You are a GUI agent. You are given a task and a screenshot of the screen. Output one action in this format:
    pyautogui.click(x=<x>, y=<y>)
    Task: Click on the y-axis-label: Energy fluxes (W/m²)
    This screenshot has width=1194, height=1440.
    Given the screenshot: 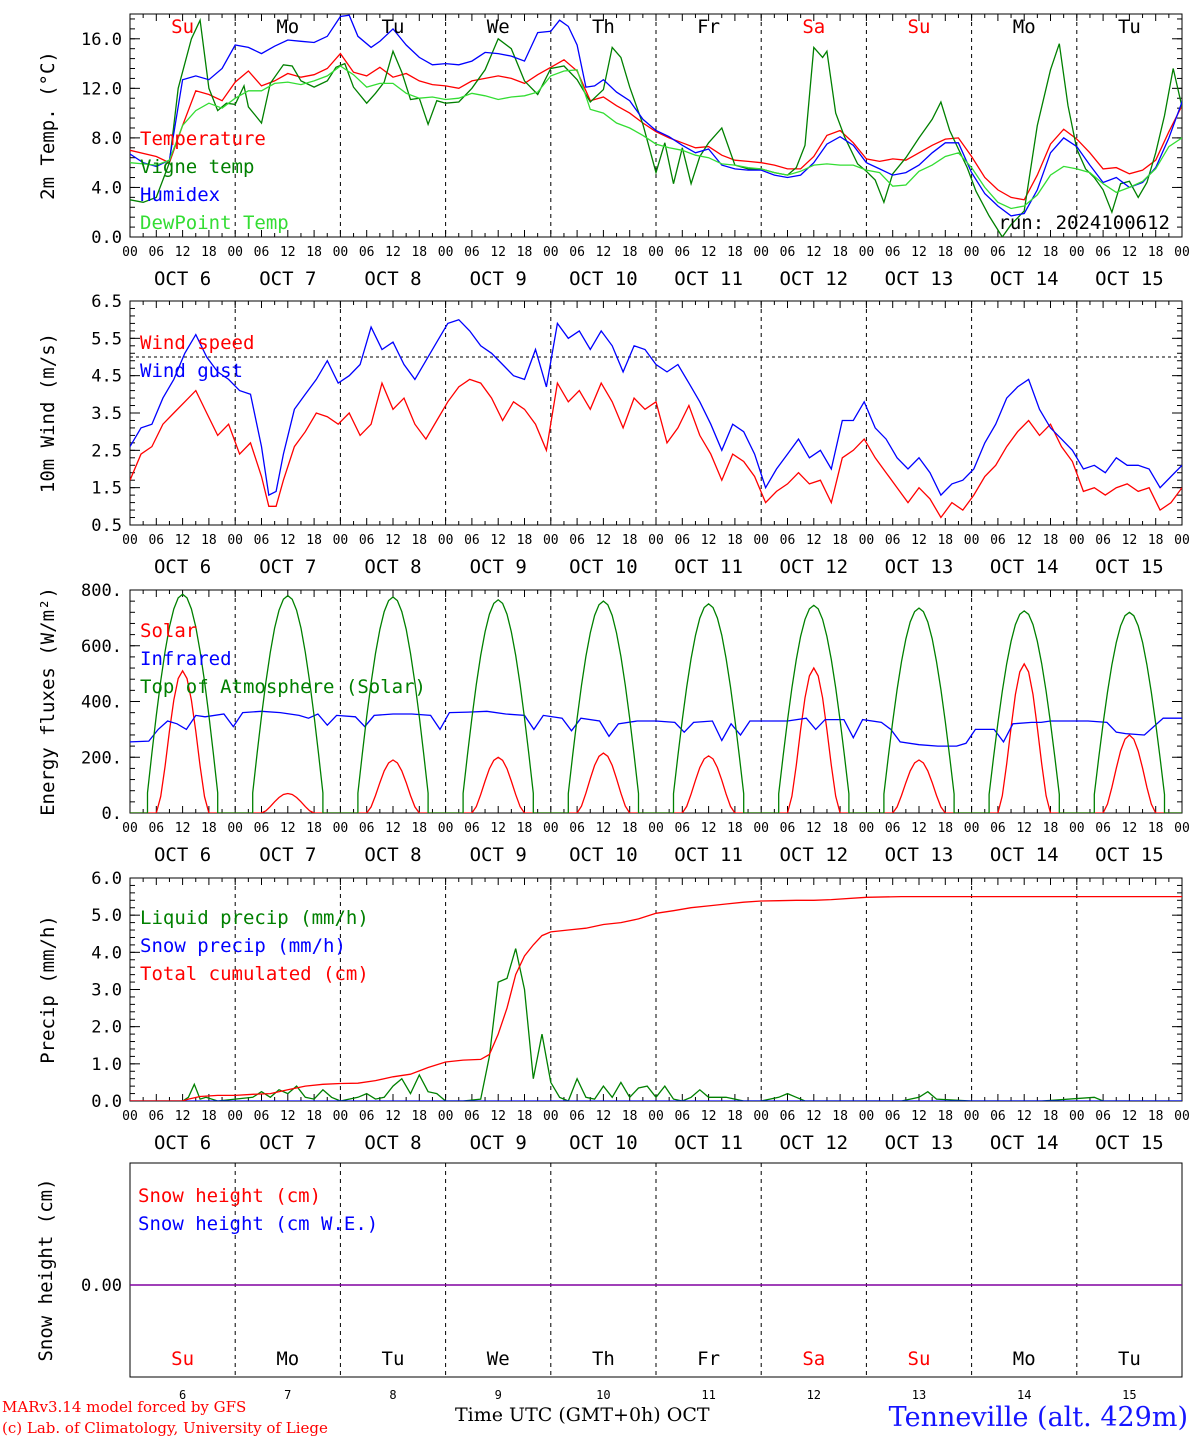 What is the action you would take?
    pyautogui.click(x=48, y=701)
    